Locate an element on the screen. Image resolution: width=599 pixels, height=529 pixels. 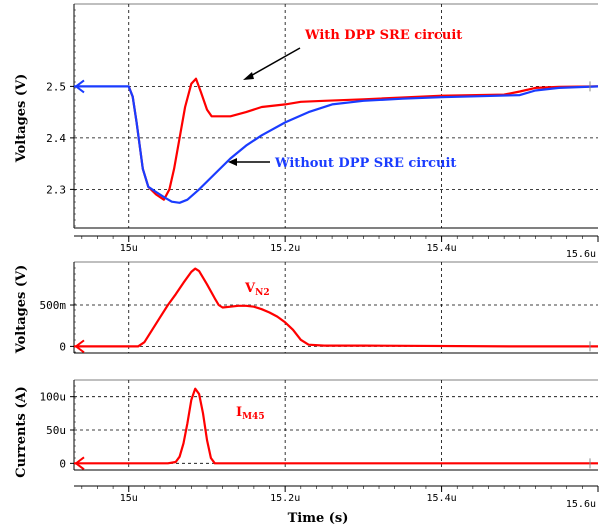
annotation-arrowhead-without is located at coordinates (232, 162).